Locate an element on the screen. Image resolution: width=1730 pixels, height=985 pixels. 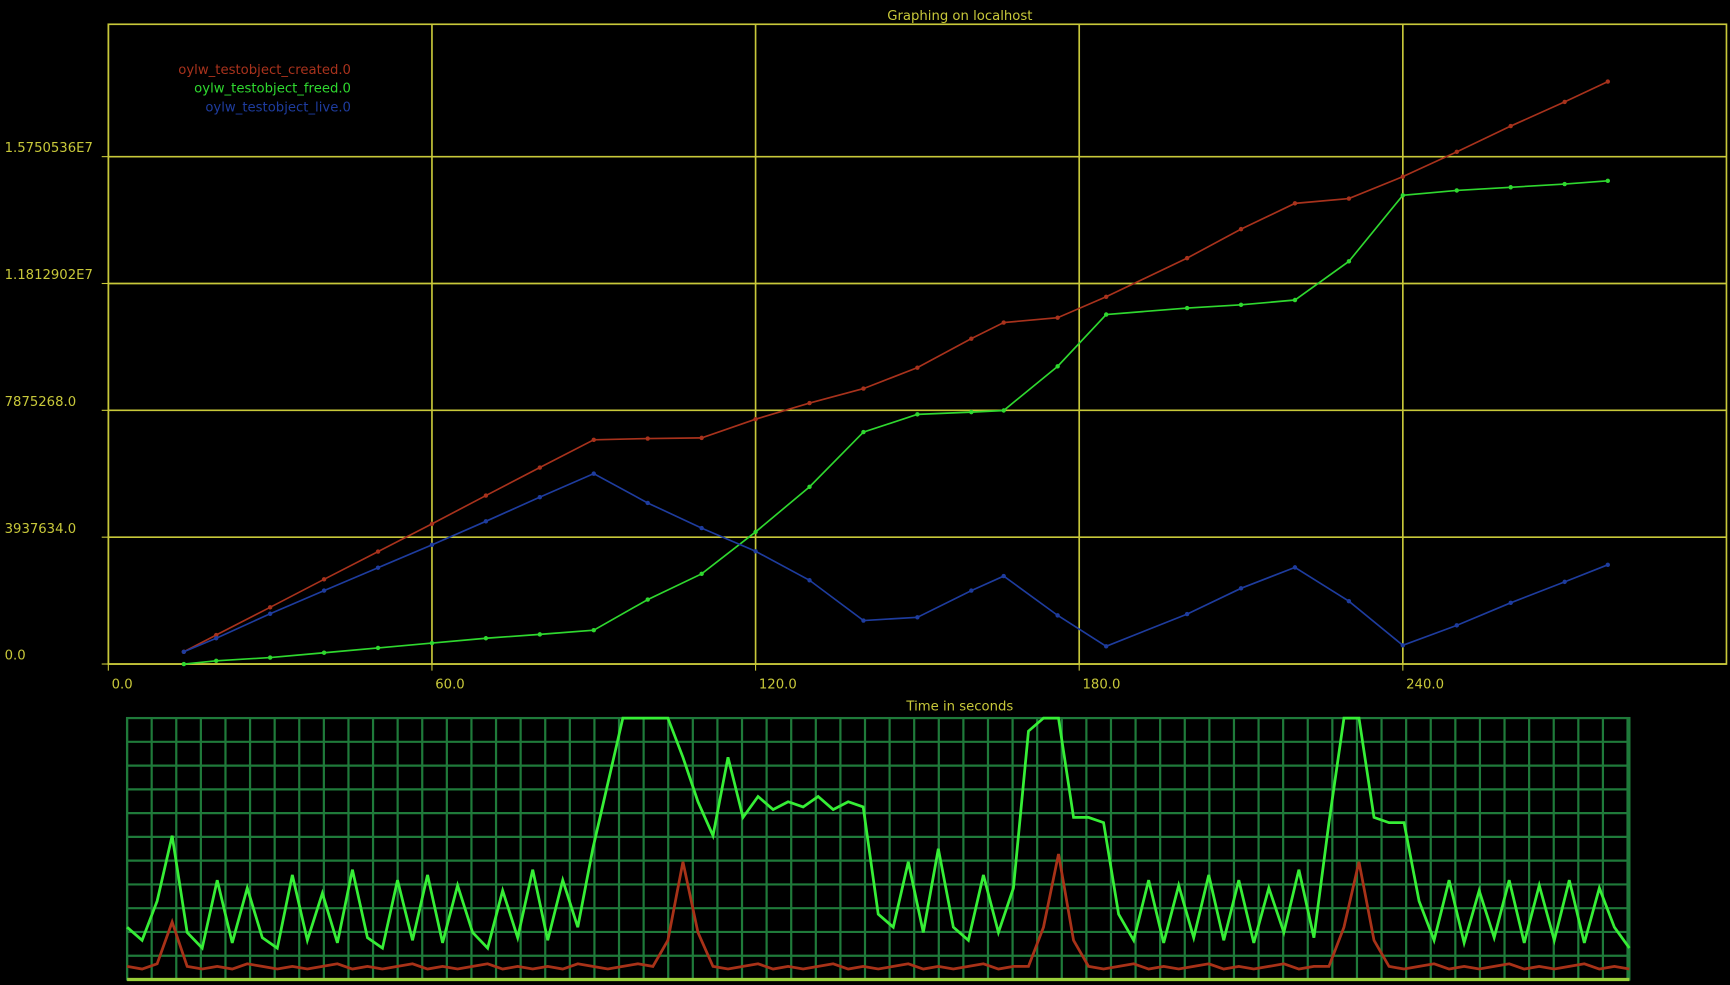
x-tick-label: 240.0 is located at coordinates (1425, 684).